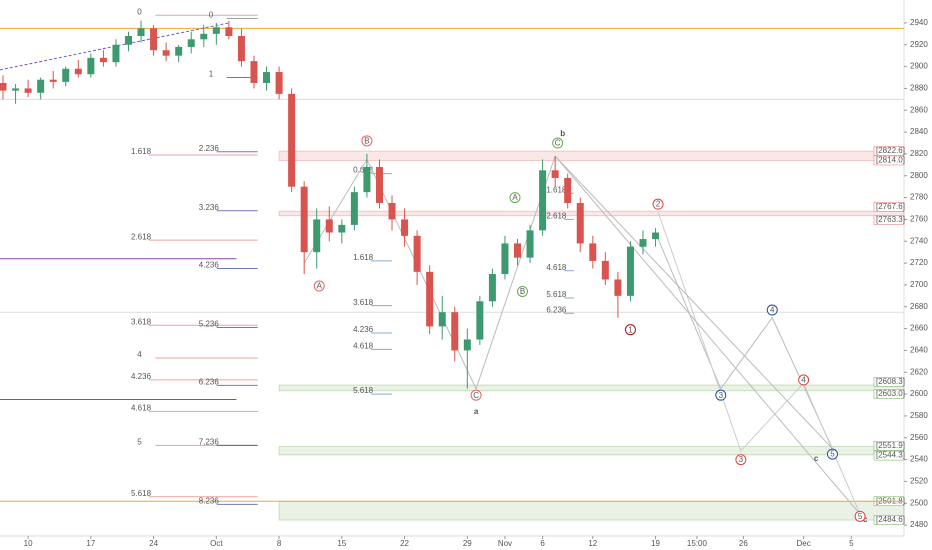 Image resolution: width=932 pixels, height=550 pixels. What do you see at coordinates (630, 329) in the screenshot?
I see `wave-label: 1` at bounding box center [630, 329].